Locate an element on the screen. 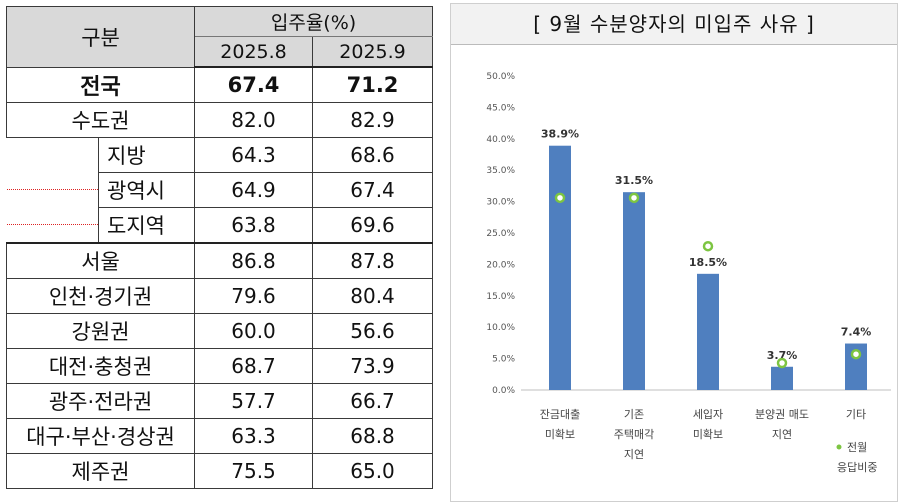 Image resolution: width=900 pixels, height=504 pixels. data-label: 31.5% is located at coordinates (634, 180).